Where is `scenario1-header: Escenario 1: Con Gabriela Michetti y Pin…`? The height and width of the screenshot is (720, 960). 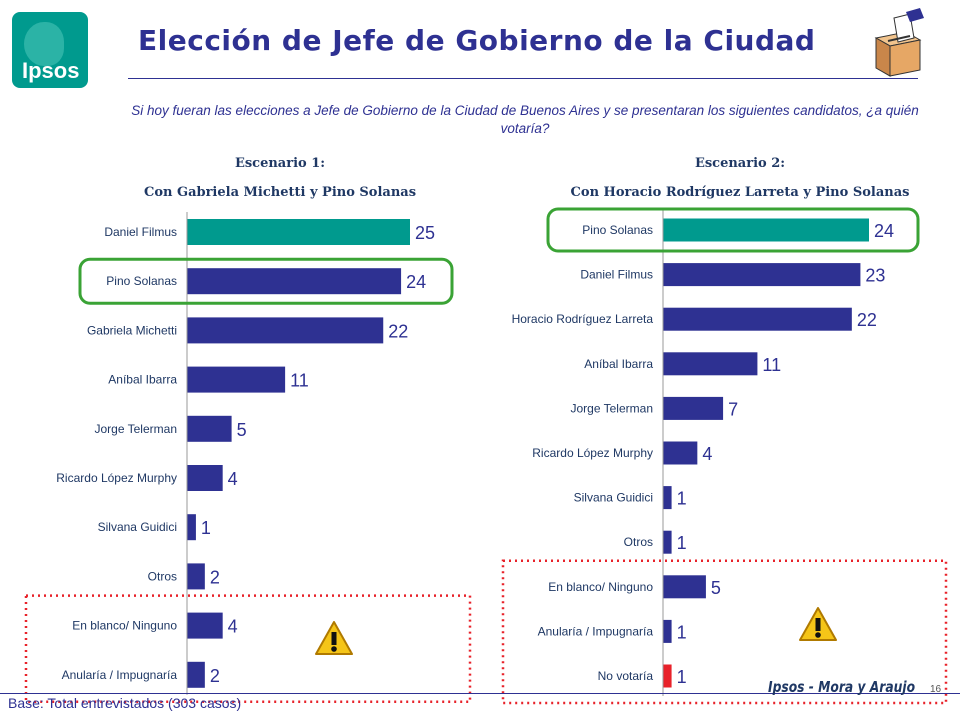
scenario1-header: Escenario 1: Con Gabriela Michetti y Pin… is located at coordinates (280, 178).